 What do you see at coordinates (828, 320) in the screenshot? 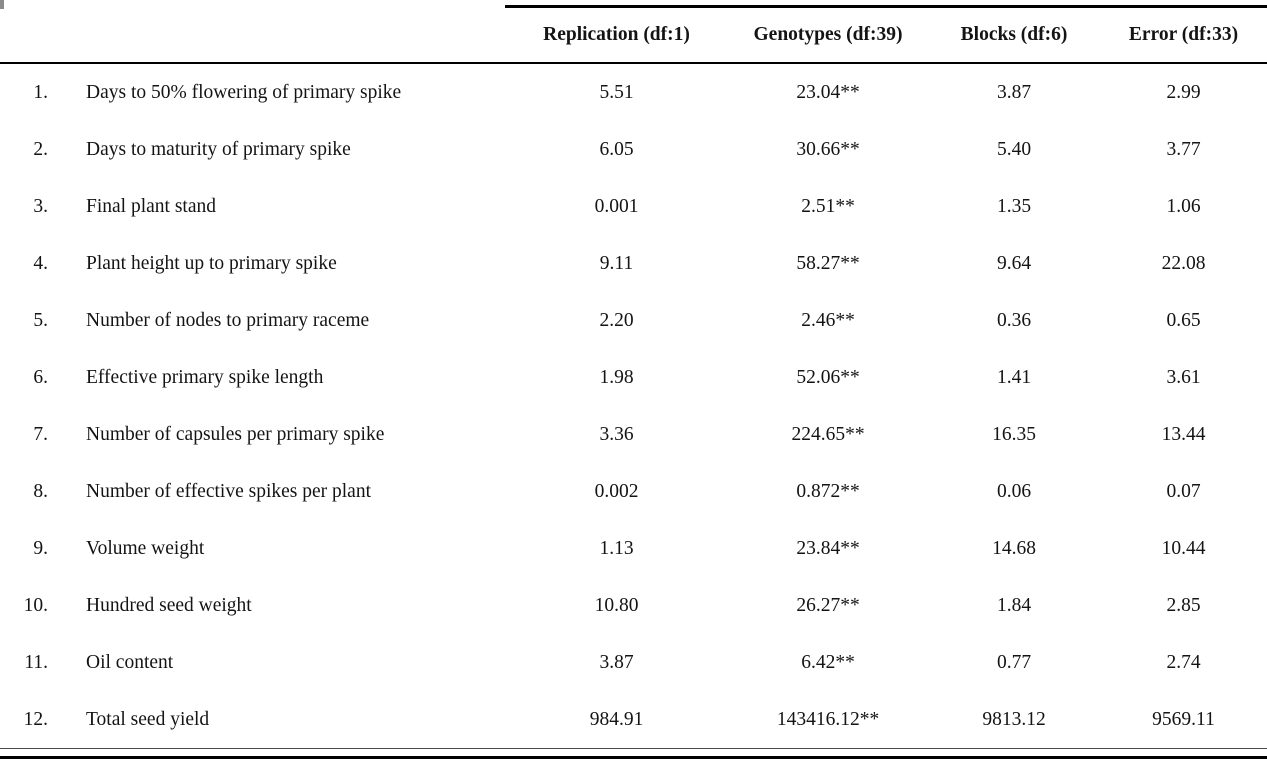
I see `genotypes-value: 2.46**` at bounding box center [828, 320].